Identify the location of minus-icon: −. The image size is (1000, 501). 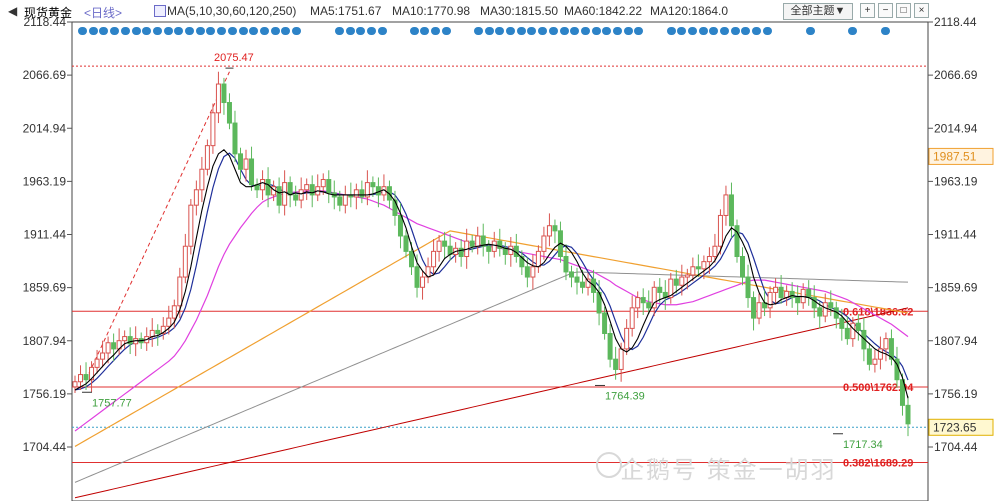
(885, 10).